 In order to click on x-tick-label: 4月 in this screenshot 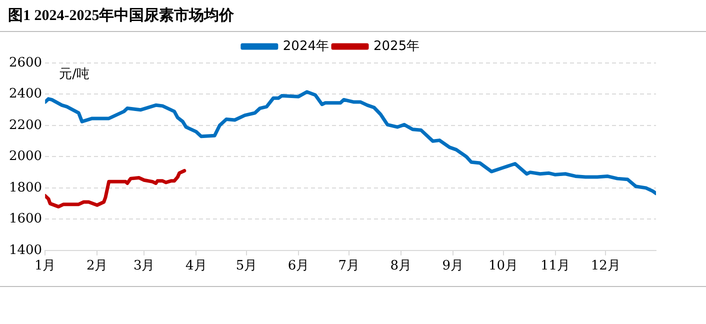, I will do `click(196, 266)`.